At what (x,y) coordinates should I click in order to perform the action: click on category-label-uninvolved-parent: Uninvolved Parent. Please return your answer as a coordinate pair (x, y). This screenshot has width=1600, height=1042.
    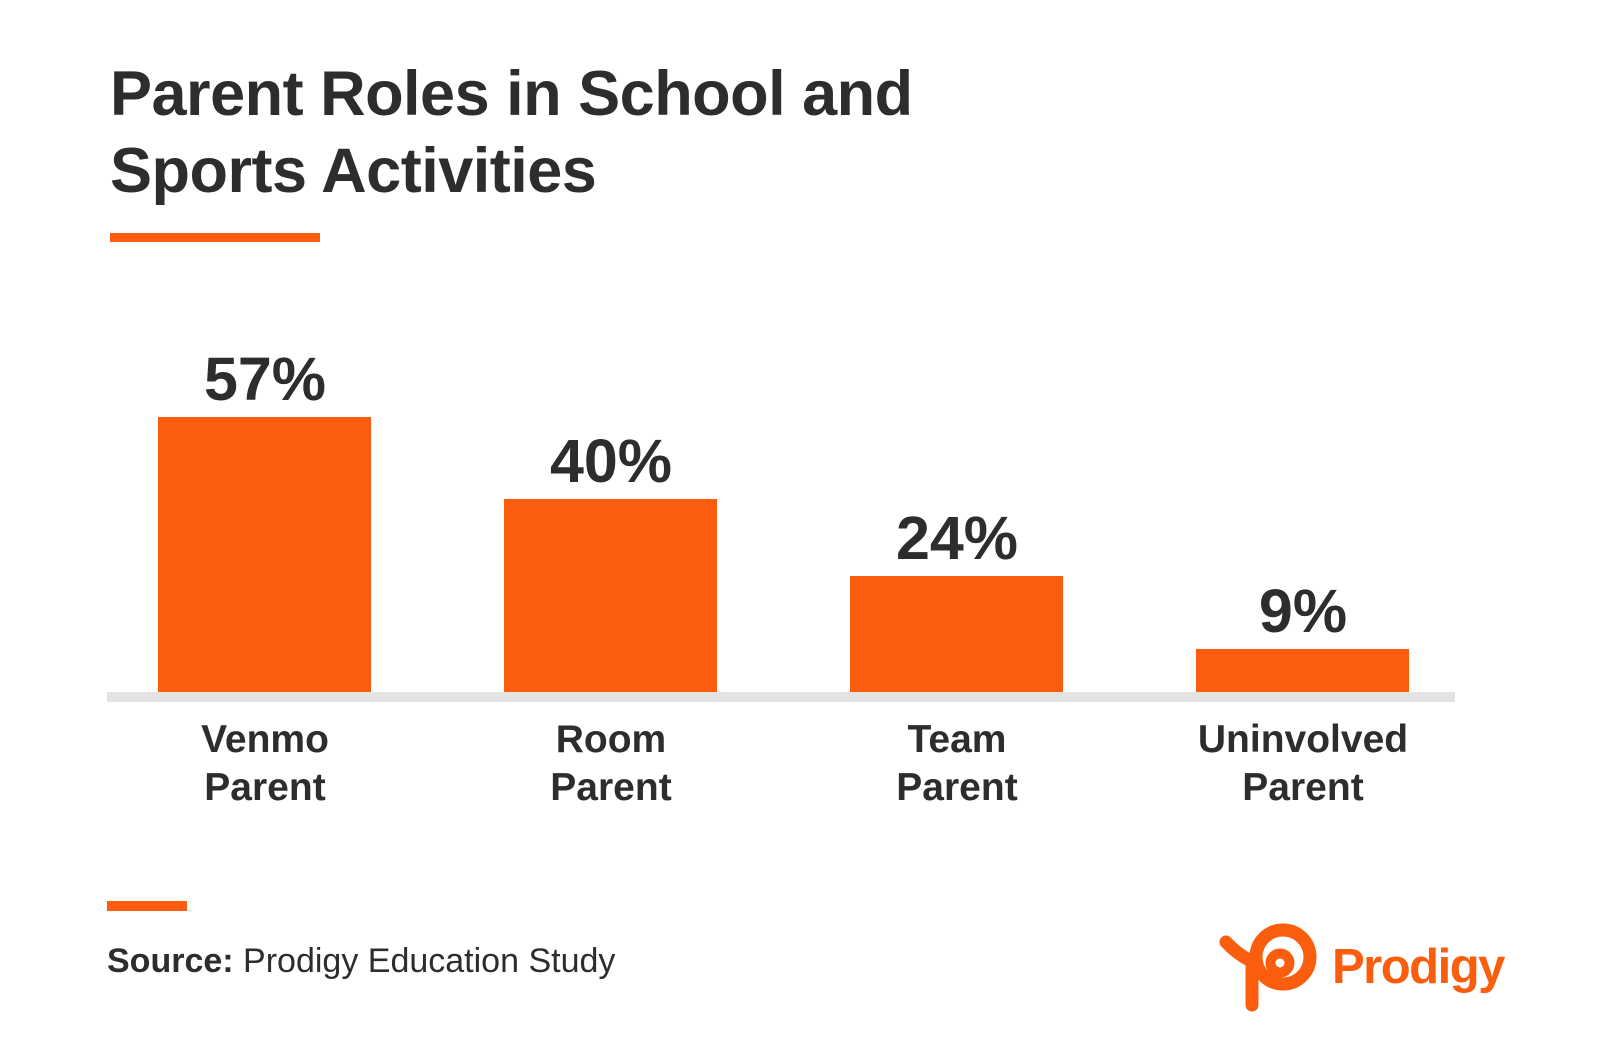
    Looking at the image, I should click on (1303, 764).